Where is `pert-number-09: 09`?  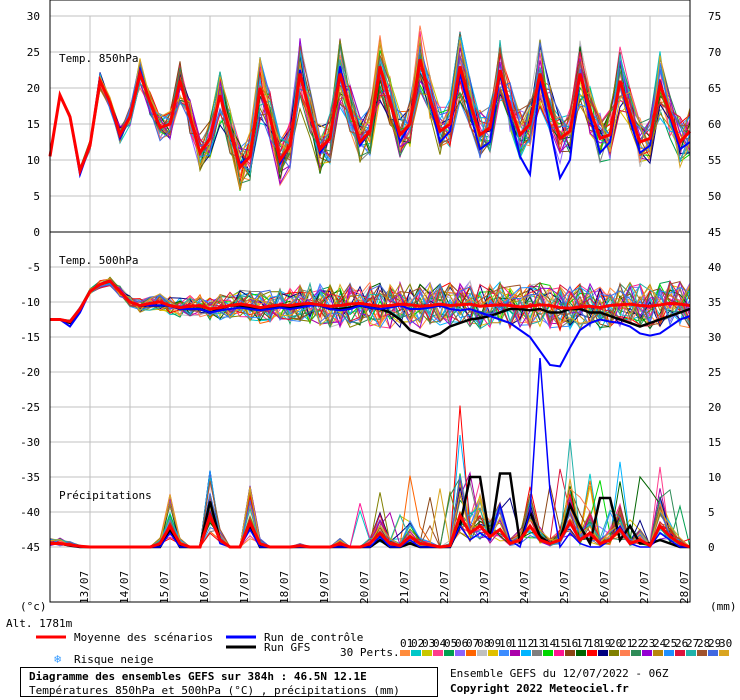 pert-number-09: 09 is located at coordinates (494, 643).